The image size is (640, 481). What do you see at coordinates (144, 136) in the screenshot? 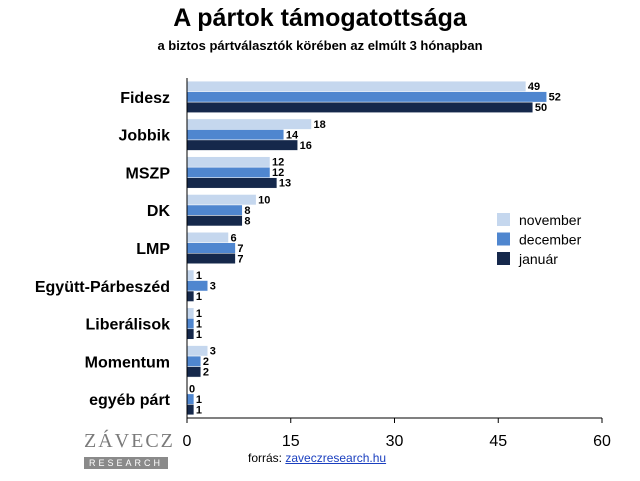
I see `category-label: Jobbik` at bounding box center [144, 136].